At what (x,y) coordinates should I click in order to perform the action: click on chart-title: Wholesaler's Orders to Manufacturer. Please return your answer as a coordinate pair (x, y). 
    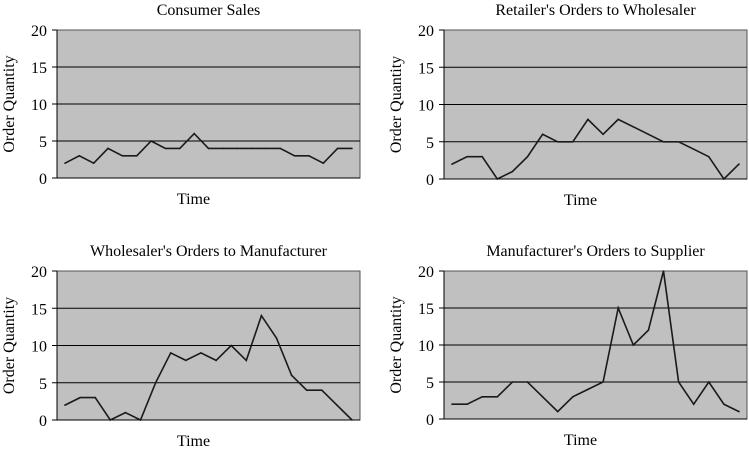
    Looking at the image, I should click on (209, 251).